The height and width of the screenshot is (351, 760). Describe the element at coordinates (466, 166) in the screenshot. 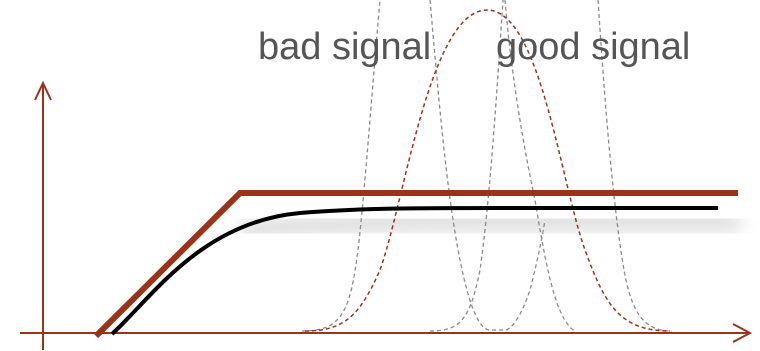

I see `distribution-right-gray` at that location.